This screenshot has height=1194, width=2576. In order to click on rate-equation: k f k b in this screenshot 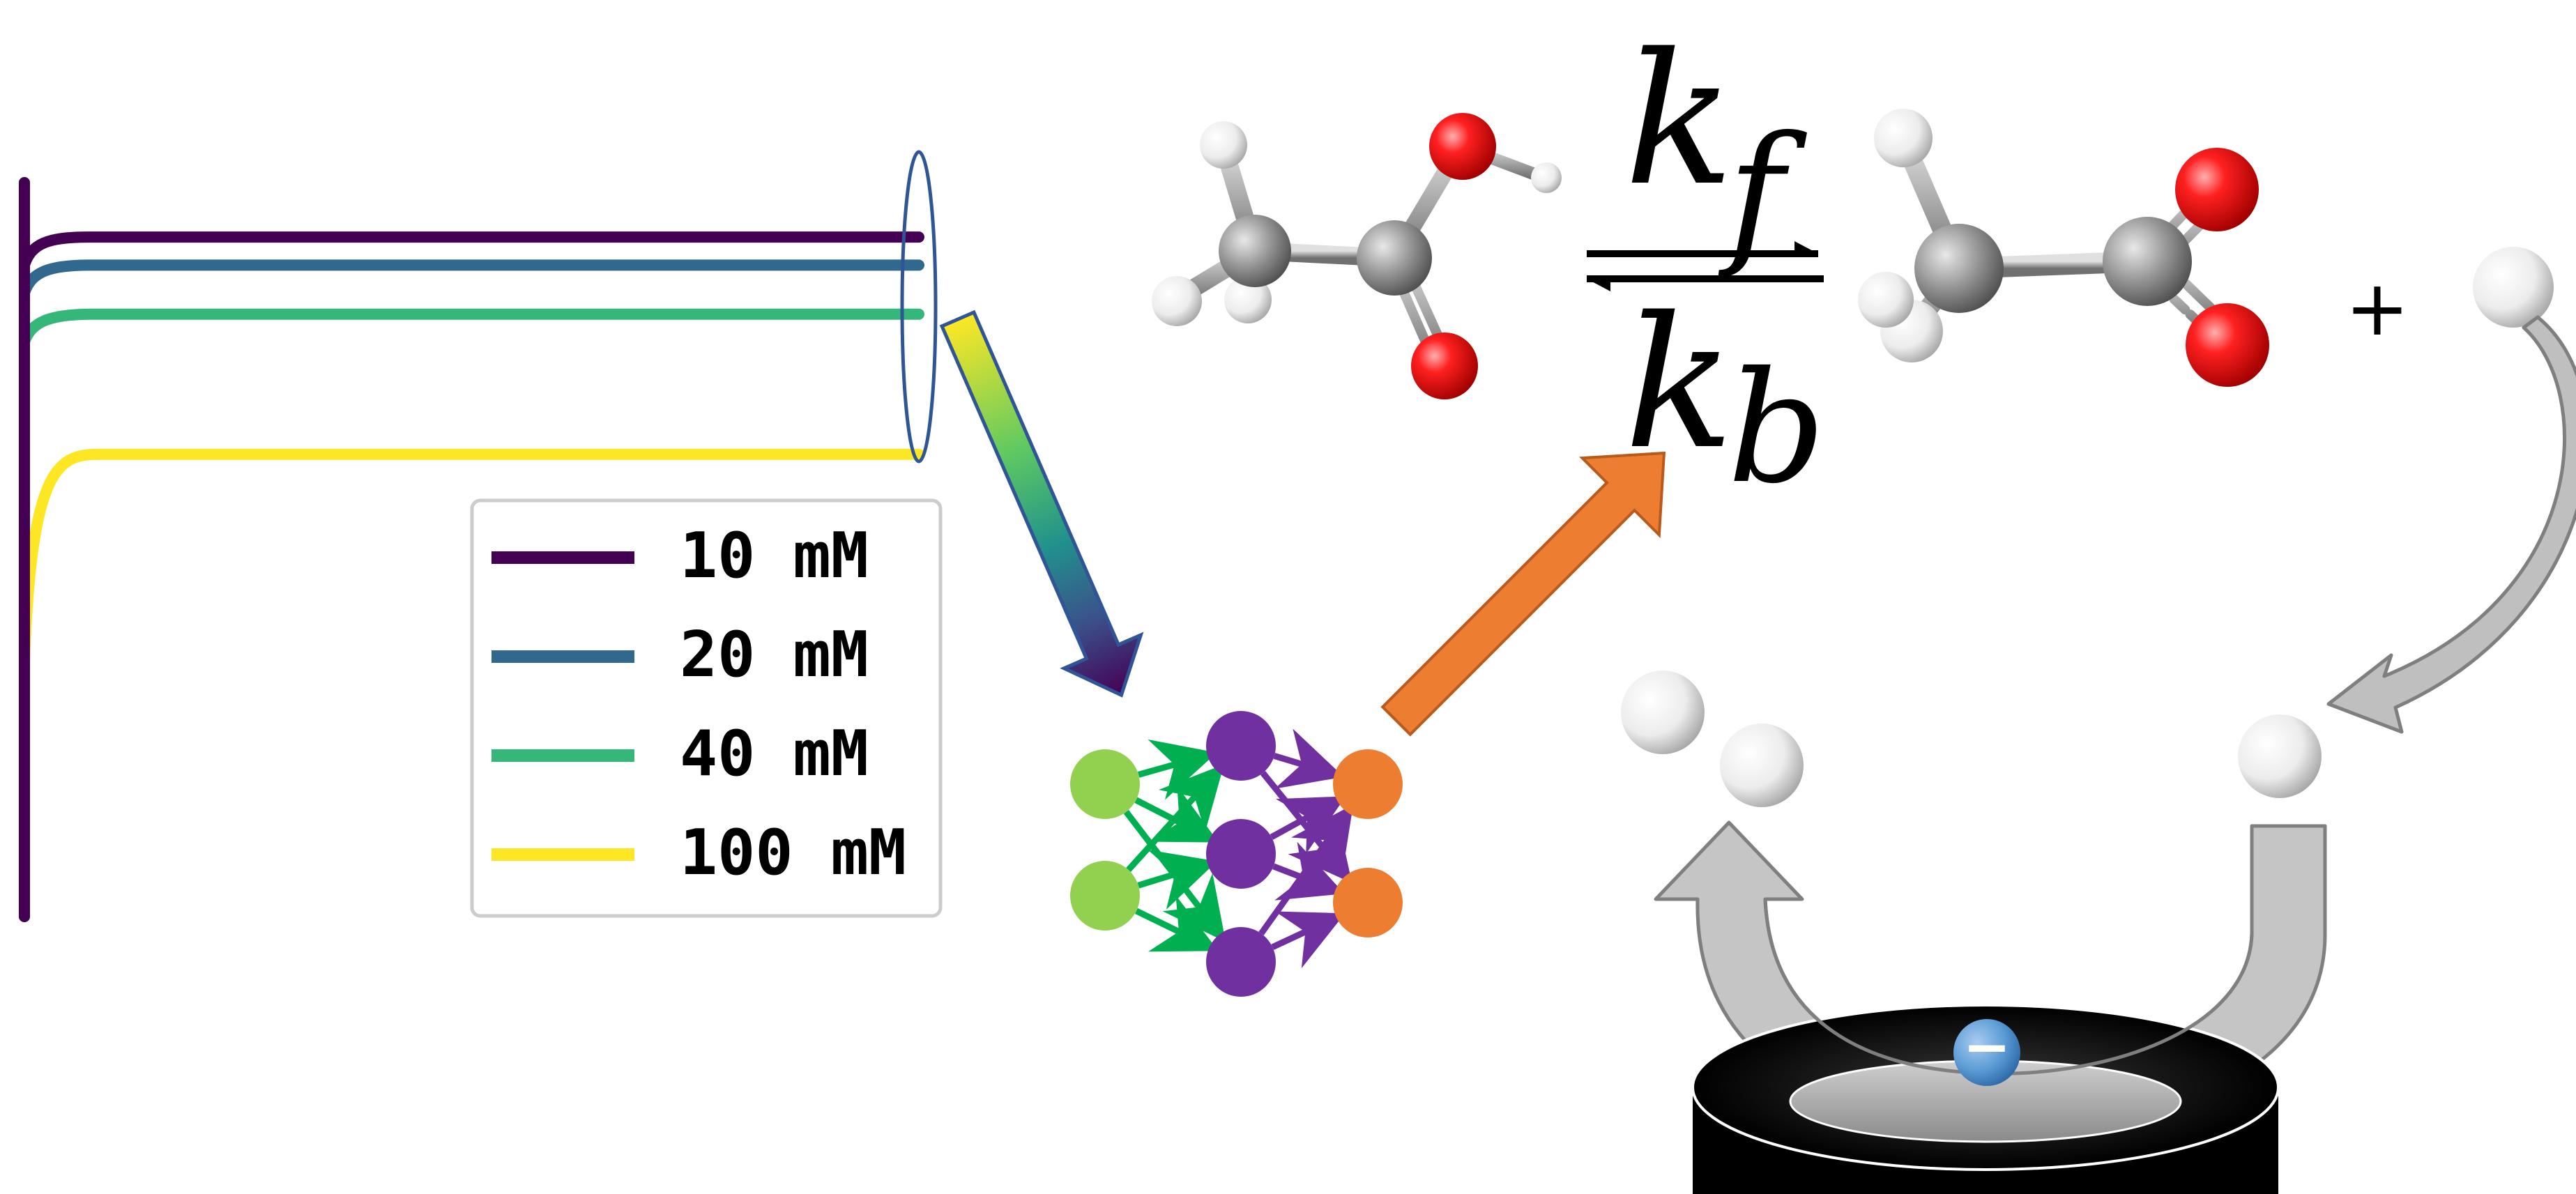, I will do `click(1706, 266)`.